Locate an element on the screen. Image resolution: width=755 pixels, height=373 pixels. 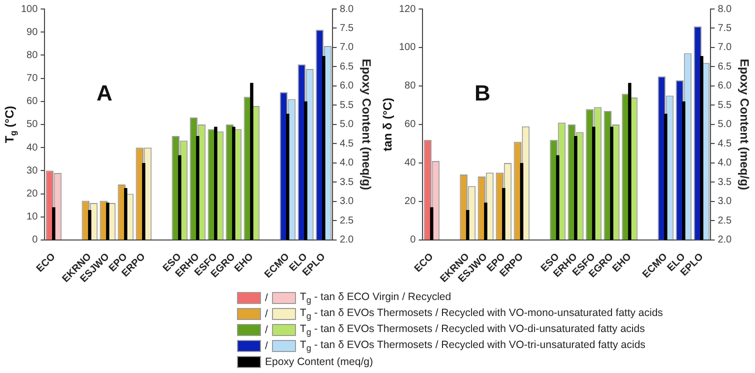
legend-label: T$_{g}$ - tan δ ECO Virgin / Recycled is located at coordinates (376, 298).